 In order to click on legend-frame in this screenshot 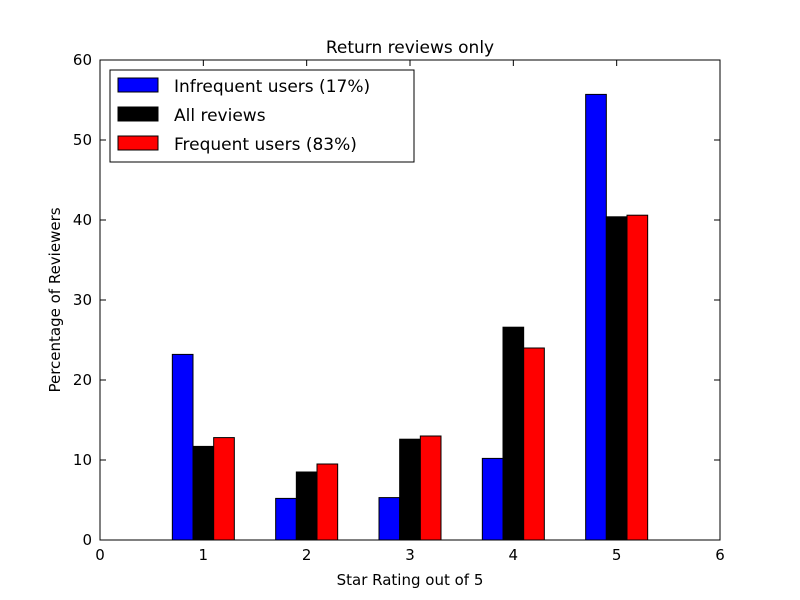, I will do `click(262, 116)`.